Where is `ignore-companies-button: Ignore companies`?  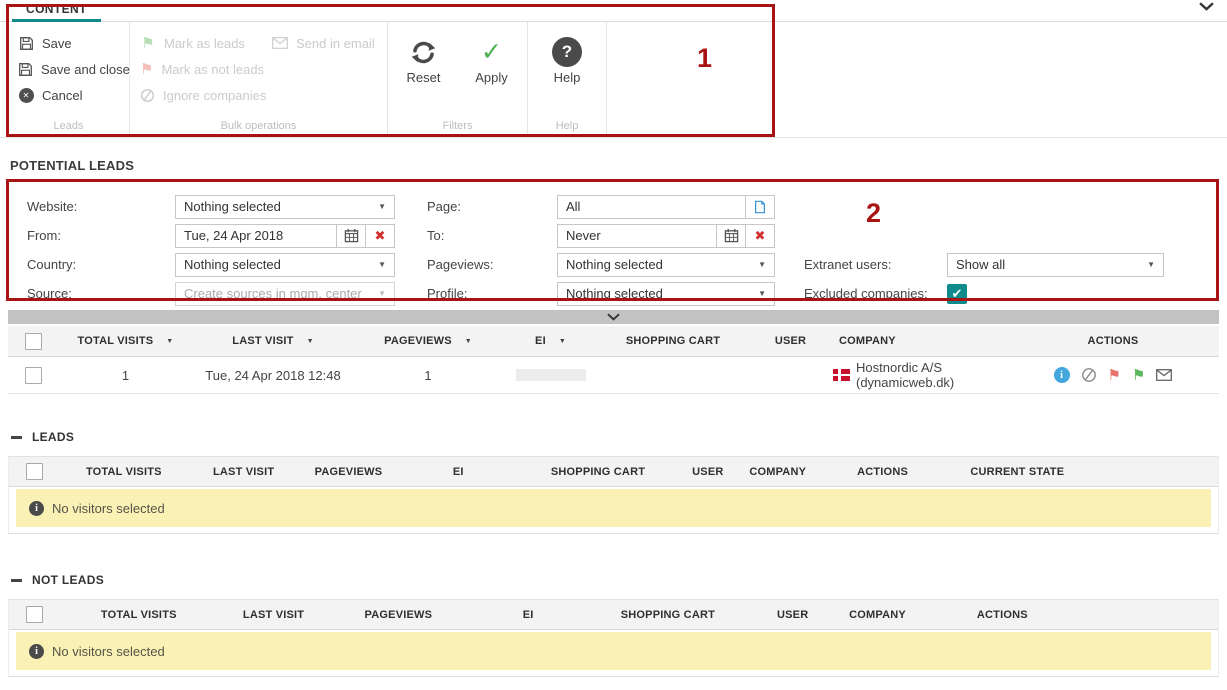
ignore-companies-button: Ignore companies is located at coordinates (198, 95).